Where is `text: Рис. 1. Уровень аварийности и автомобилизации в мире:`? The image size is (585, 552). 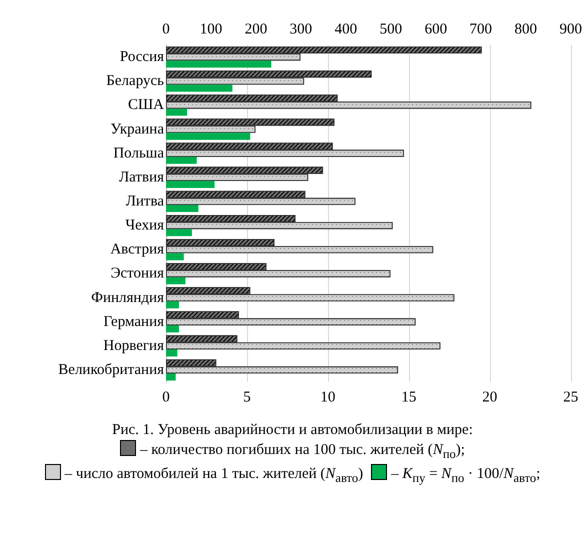
text: Рис. 1. Уровень аварийности и автомобилизации в мире: is located at coordinates (292, 430).